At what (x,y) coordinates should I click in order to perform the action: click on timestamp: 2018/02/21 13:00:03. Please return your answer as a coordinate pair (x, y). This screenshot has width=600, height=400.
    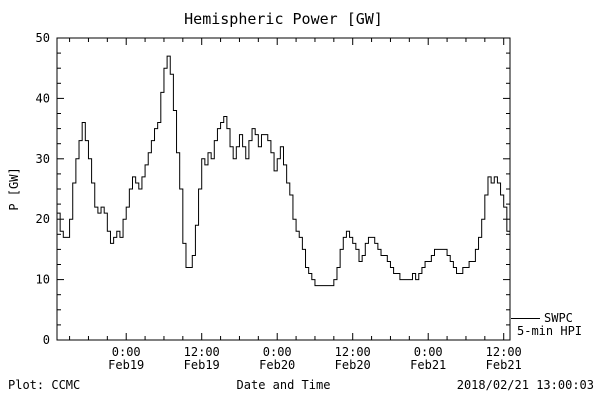
    Looking at the image, I should click on (525, 385).